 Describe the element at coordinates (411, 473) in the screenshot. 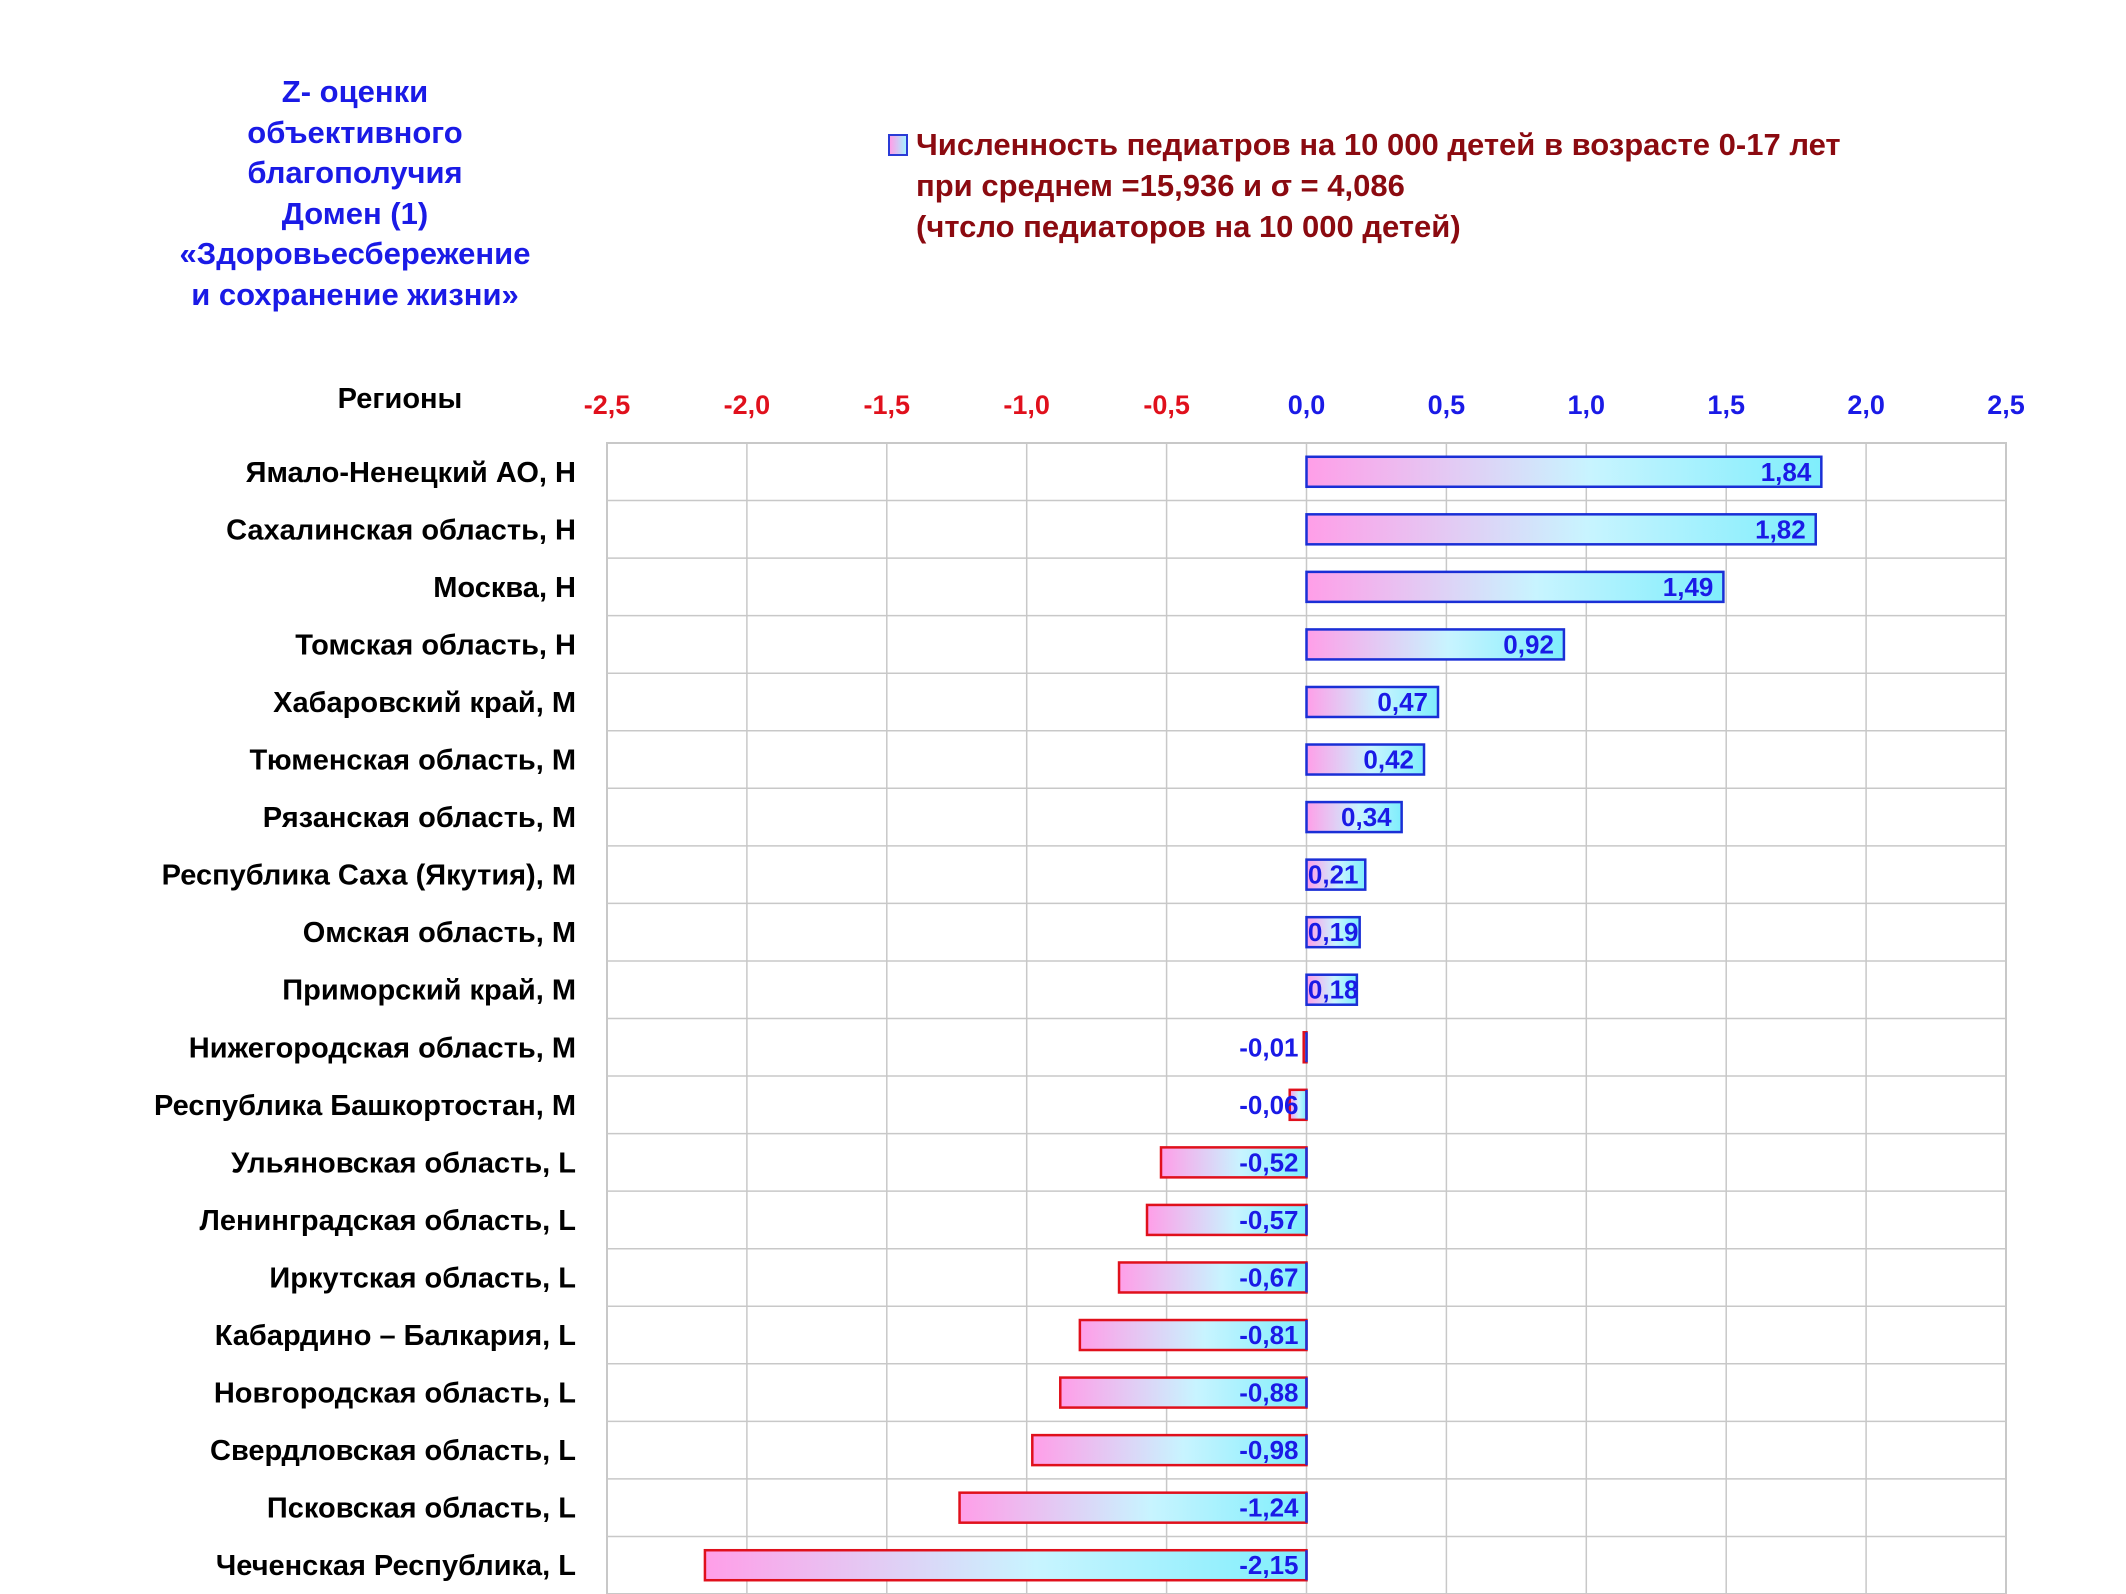

I see `category-label: Ямало-Ненецкий АО, Н` at that location.